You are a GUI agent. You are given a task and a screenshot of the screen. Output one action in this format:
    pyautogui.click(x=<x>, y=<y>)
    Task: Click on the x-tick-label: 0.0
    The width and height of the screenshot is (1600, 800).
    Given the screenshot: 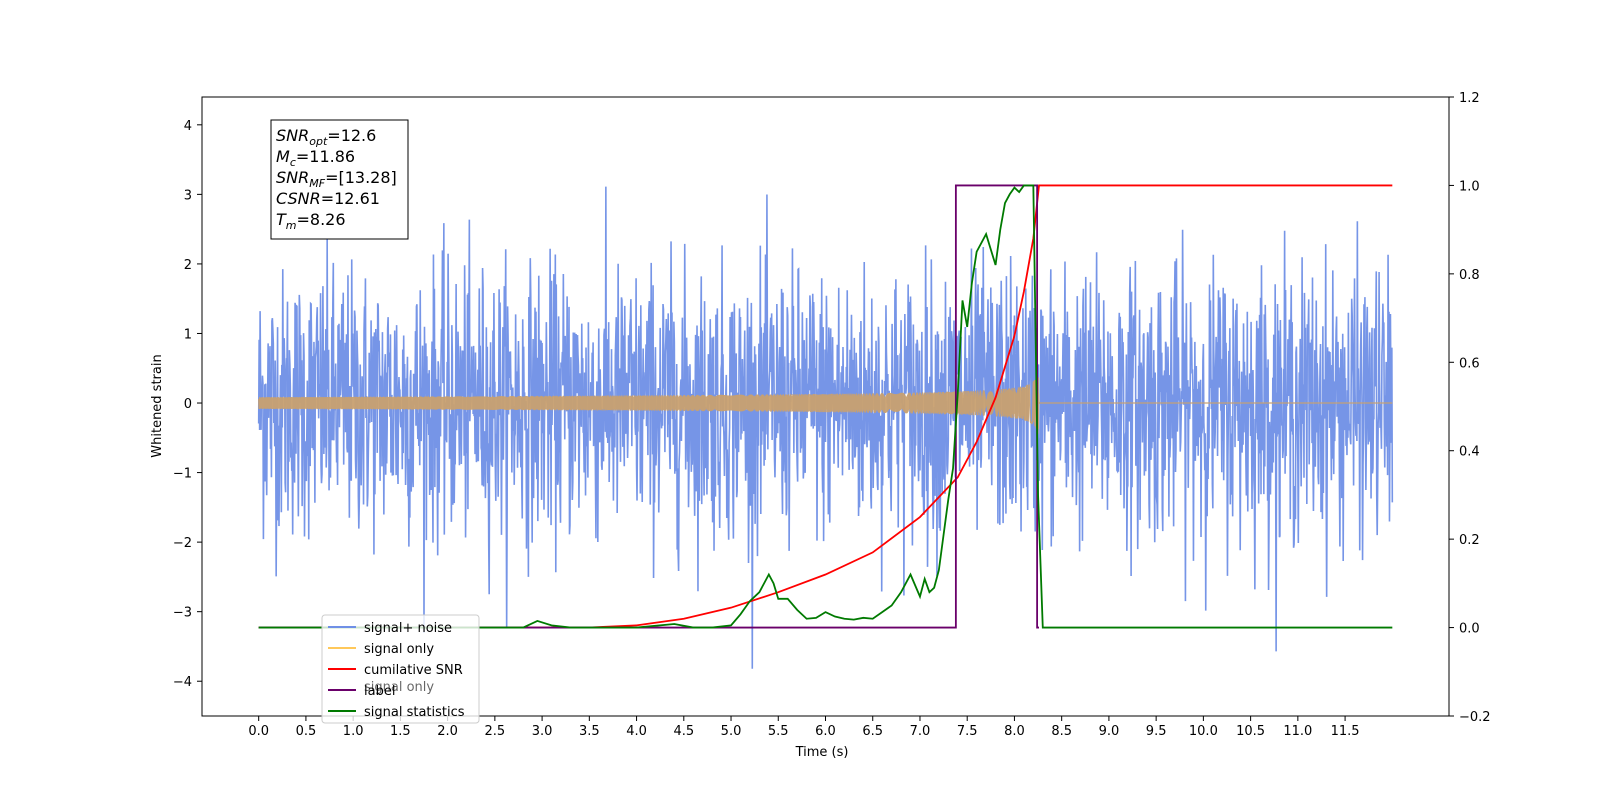 What is the action you would take?
    pyautogui.click(x=258, y=731)
    